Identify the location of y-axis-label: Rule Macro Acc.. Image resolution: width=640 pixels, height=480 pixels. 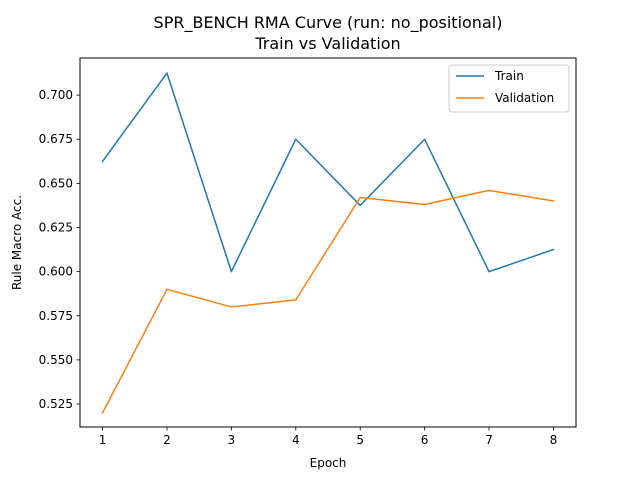
(17, 242).